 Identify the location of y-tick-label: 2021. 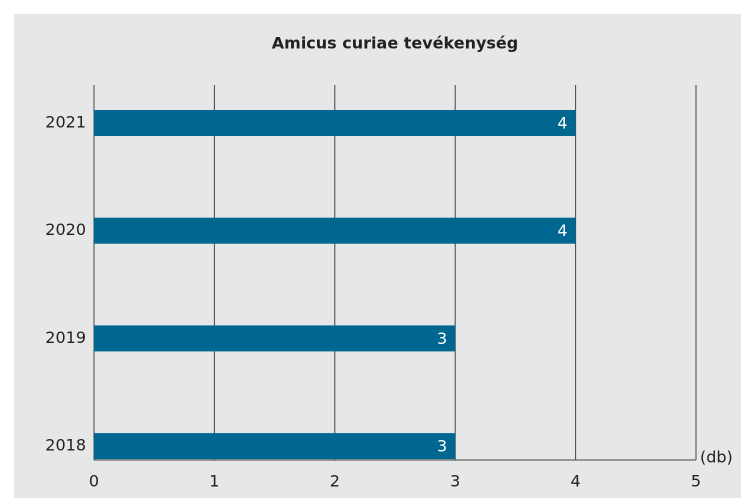
(65, 122).